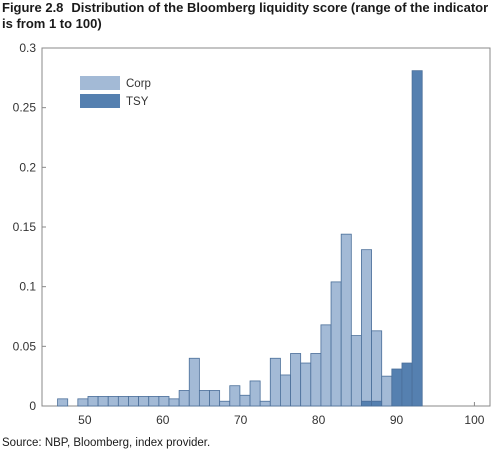  I want to click on x-tick-label: 100, so click(474, 420).